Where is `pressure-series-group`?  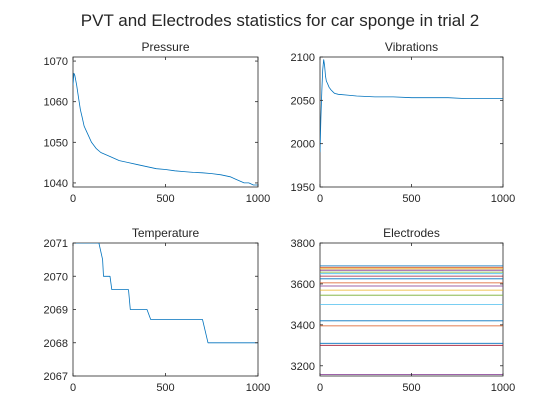 pressure-series-group is located at coordinates (165, 129).